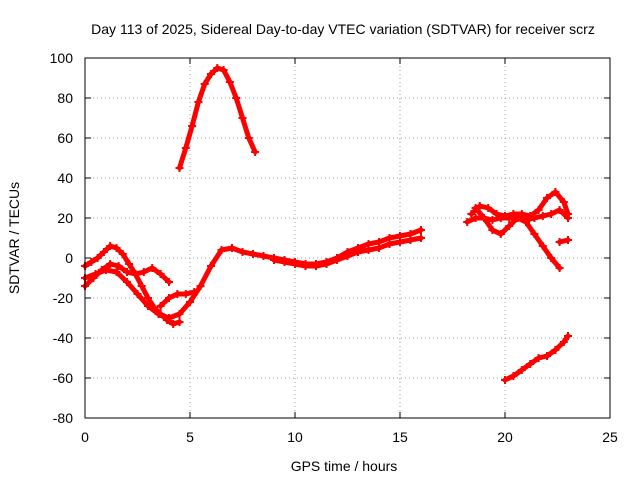  Describe the element at coordinates (65, 138) in the screenshot. I see `y-tick-label: 60` at that location.